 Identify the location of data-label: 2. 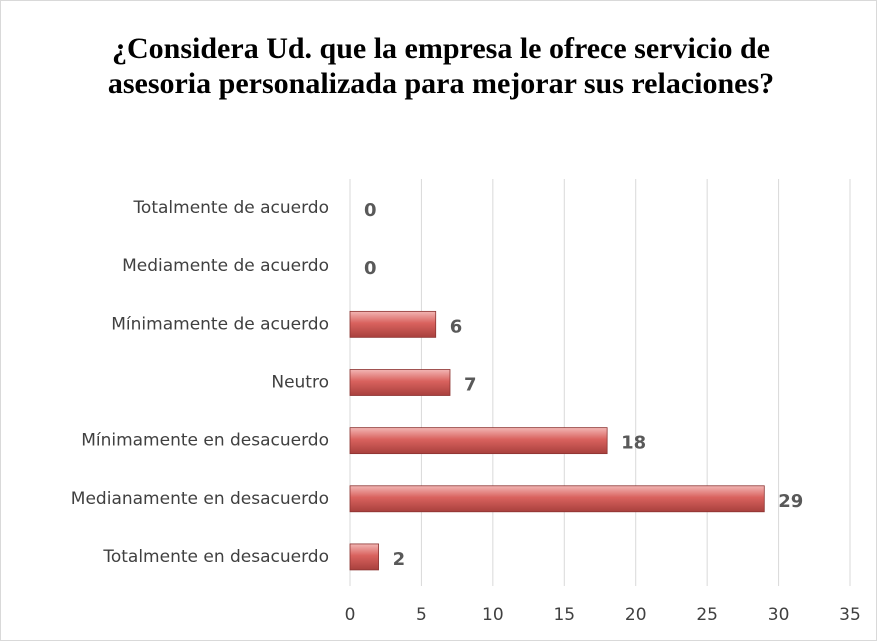
(399, 559).